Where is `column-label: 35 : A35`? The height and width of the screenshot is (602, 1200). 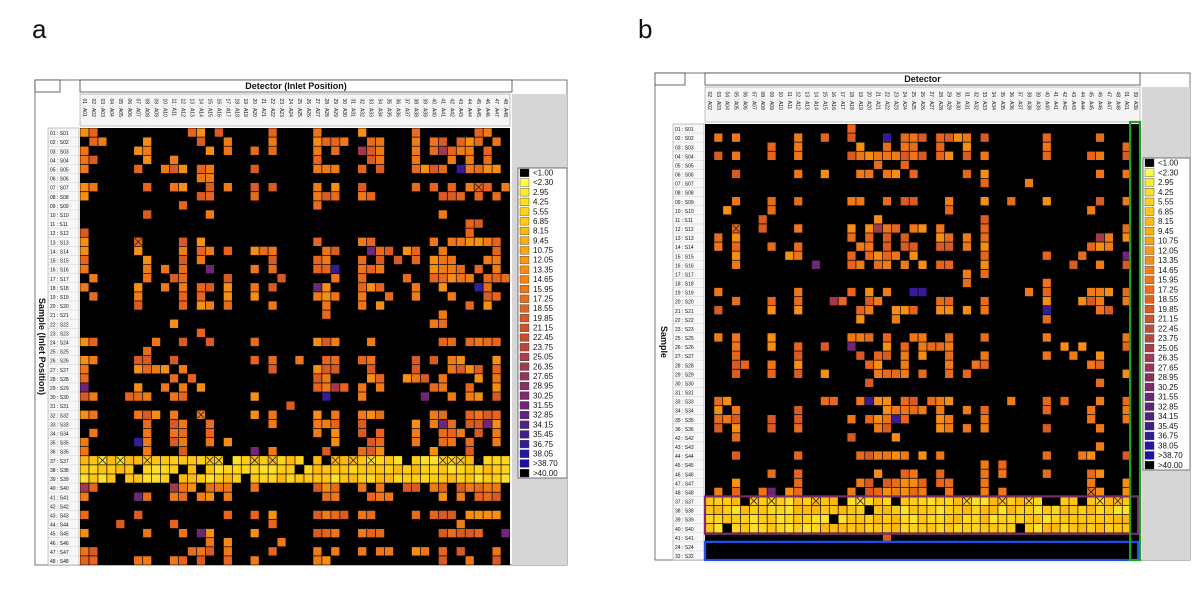
column-label: 35 : A35 is located at coordinates (1002, 101).